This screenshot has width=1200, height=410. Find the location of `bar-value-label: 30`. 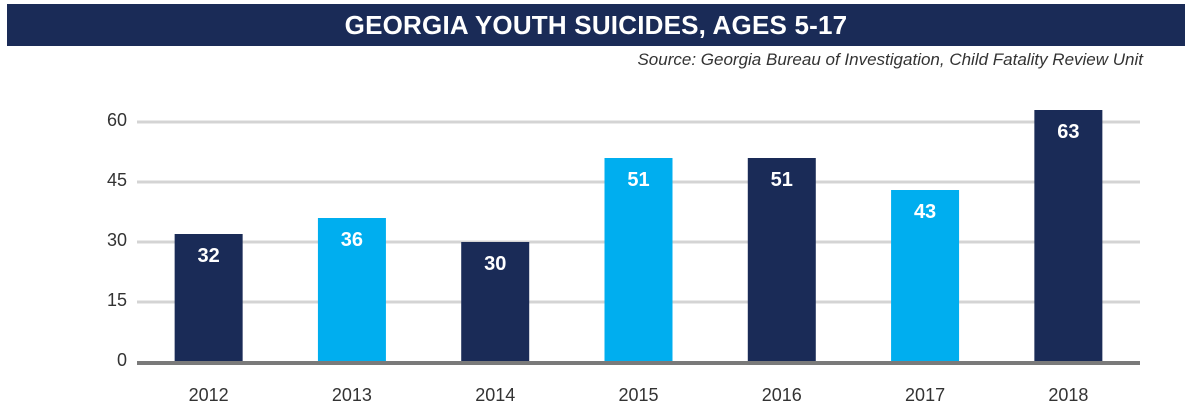

bar-value-label: 30 is located at coordinates (495, 264).